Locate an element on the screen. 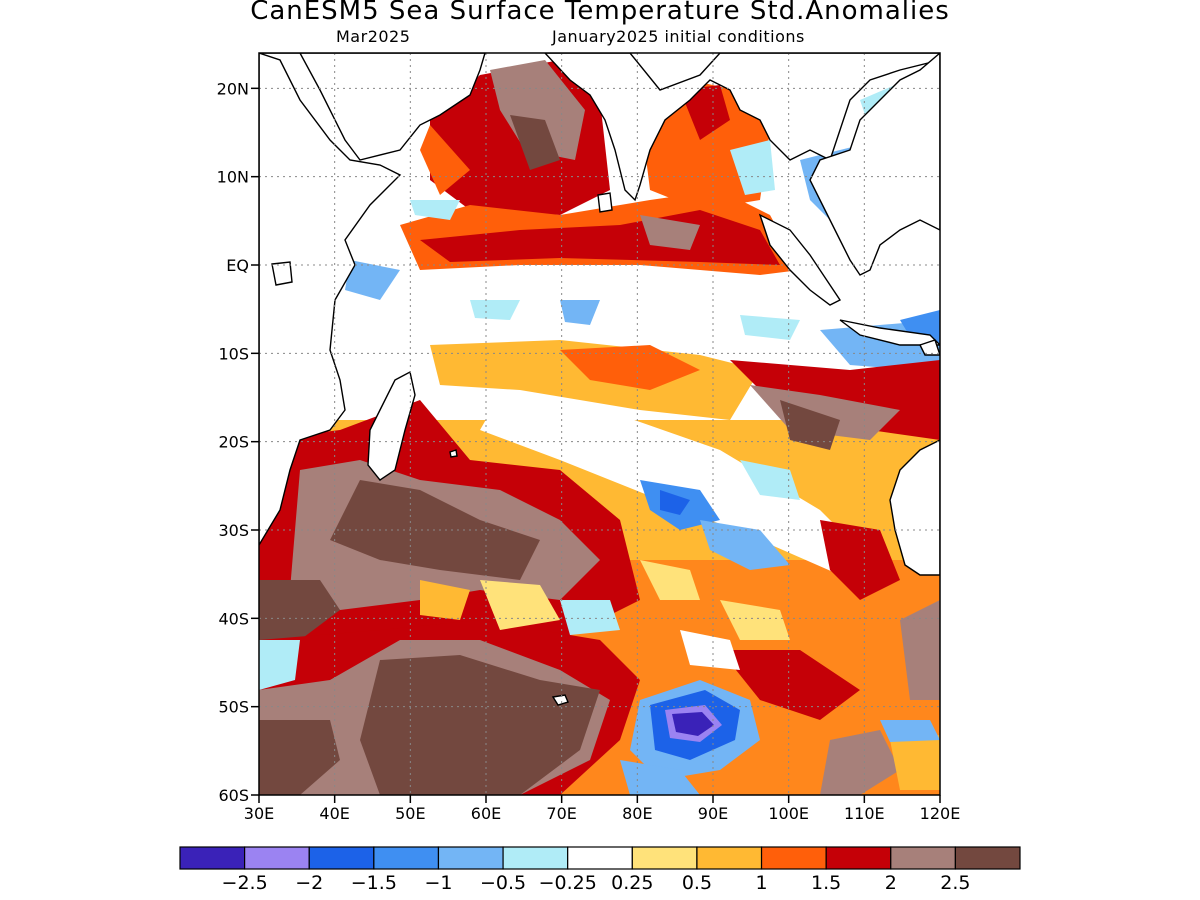 The width and height of the screenshot is (1200, 900). latitude-labels: 20N 10N EQ 10S 20S 30S 40S 50S 60S is located at coordinates (233, 442).